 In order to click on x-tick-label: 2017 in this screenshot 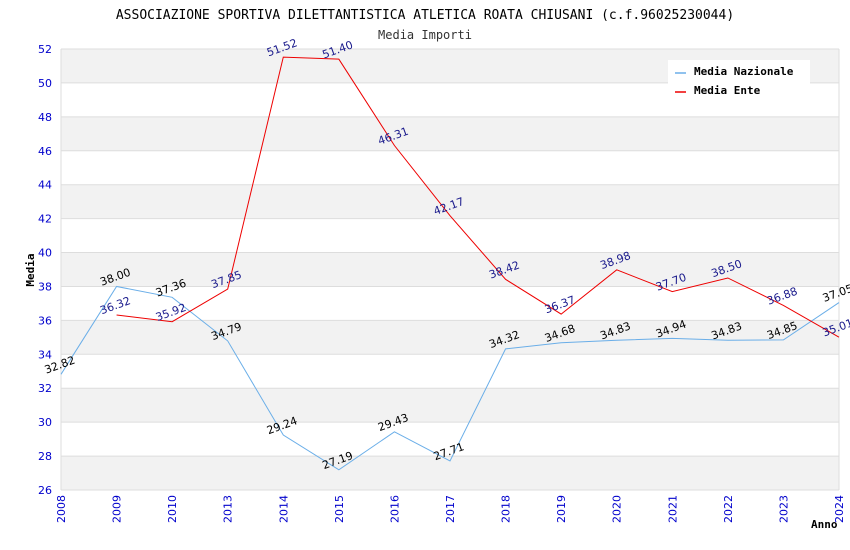, I will do `click(450, 509)`.